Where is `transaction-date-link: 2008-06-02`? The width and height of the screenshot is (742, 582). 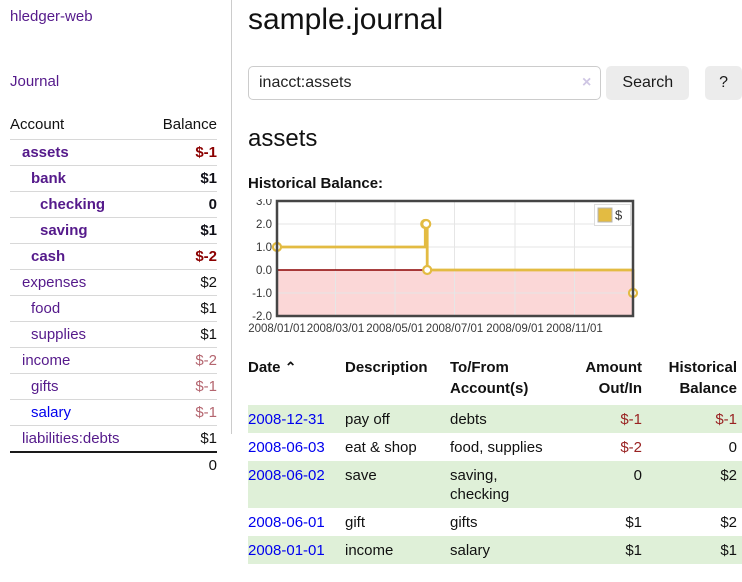 transaction-date-link: 2008-06-02 is located at coordinates (286, 475).